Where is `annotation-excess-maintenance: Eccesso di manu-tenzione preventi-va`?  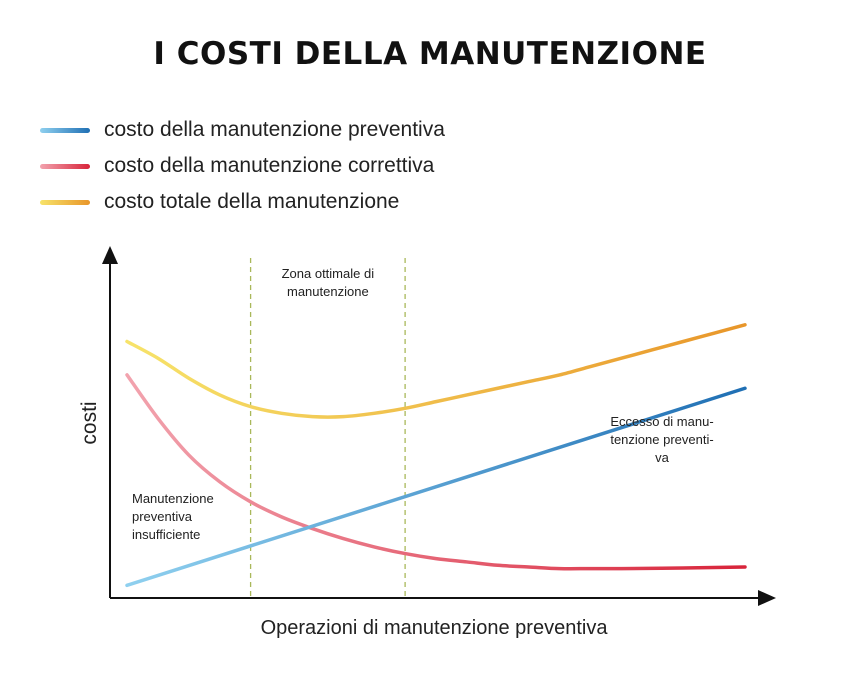
annotation-excess-maintenance: Eccesso di manu-tenzione preventi-va is located at coordinates (661, 439).